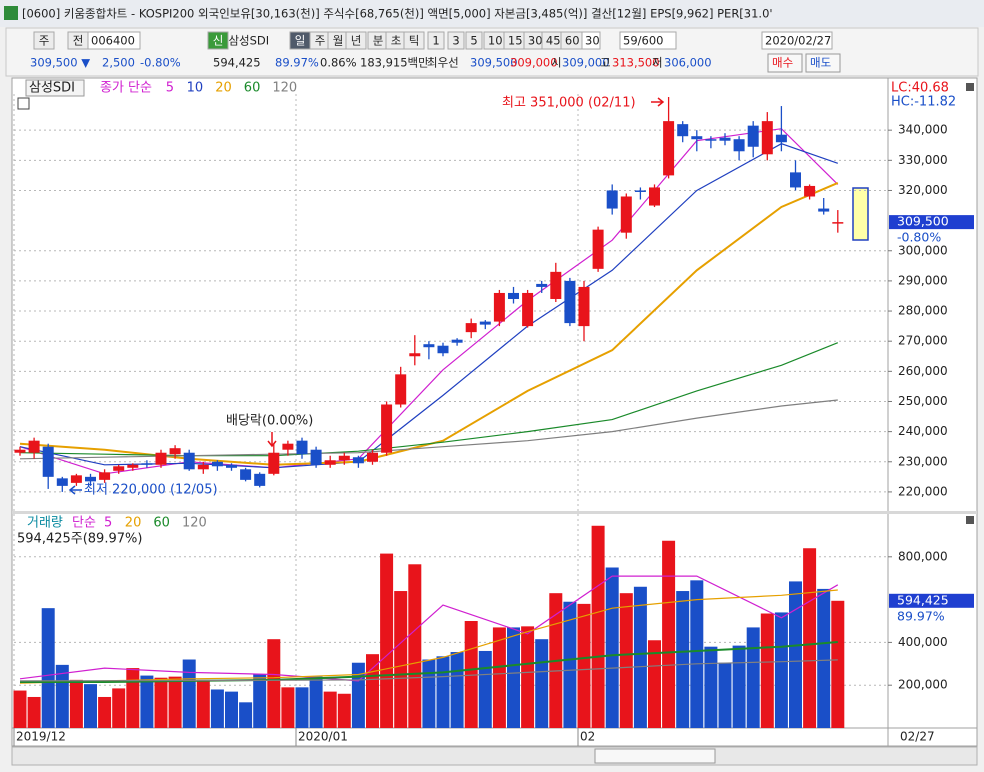 Image resolution: width=984 pixels, height=772 pixels. Describe the element at coordinates (300, 41) in the screenshot. I see `toolbar-text: 일` at that location.